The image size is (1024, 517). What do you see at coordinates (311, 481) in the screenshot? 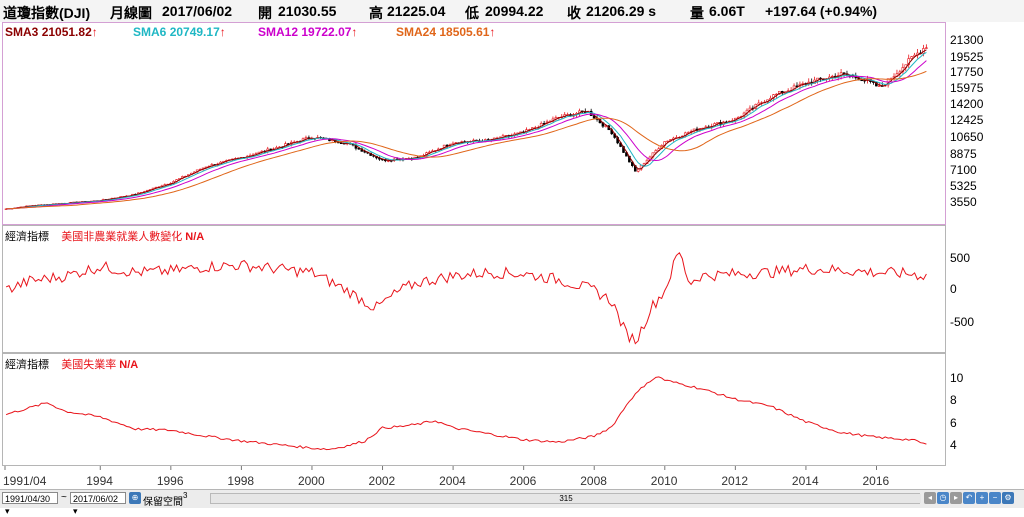
I see `x-tick-label: 2000` at bounding box center [311, 481].